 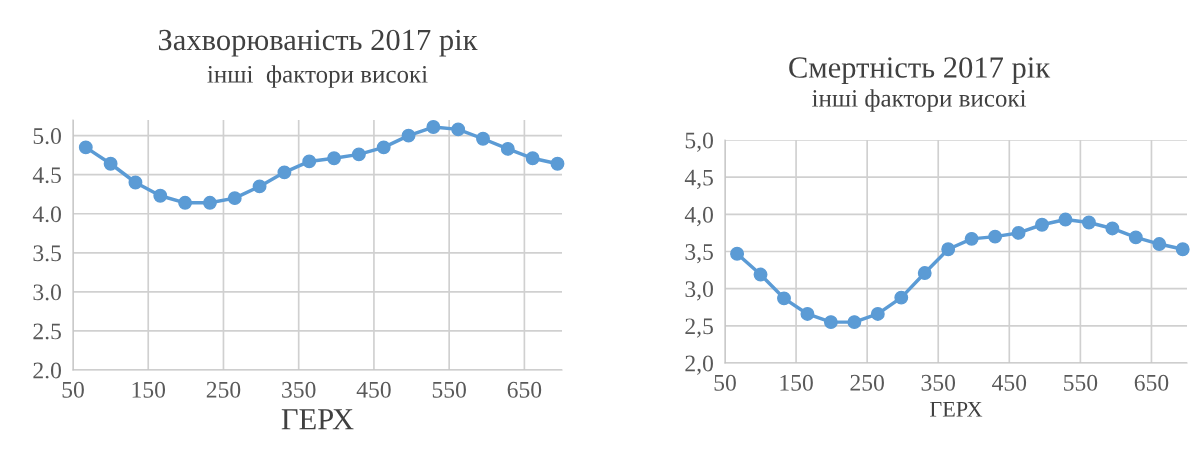 I want to click on y-tick-label: 5.0, so click(x=47, y=136).